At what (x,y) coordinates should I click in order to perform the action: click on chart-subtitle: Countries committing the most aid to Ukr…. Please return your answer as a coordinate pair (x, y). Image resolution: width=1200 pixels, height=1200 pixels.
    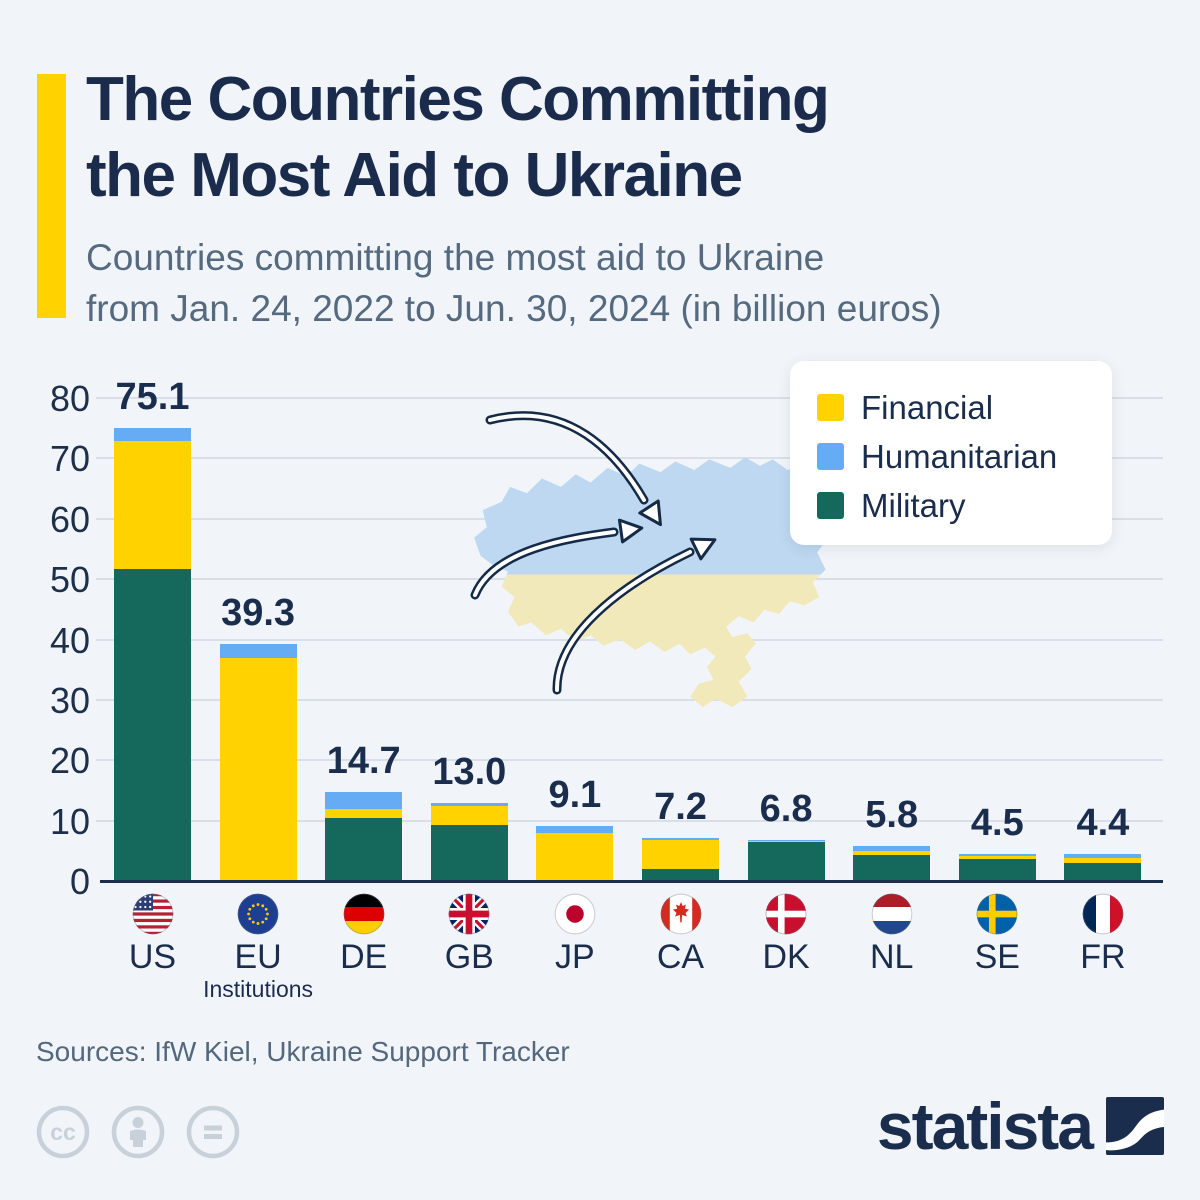
    Looking at the image, I should click on (596, 283).